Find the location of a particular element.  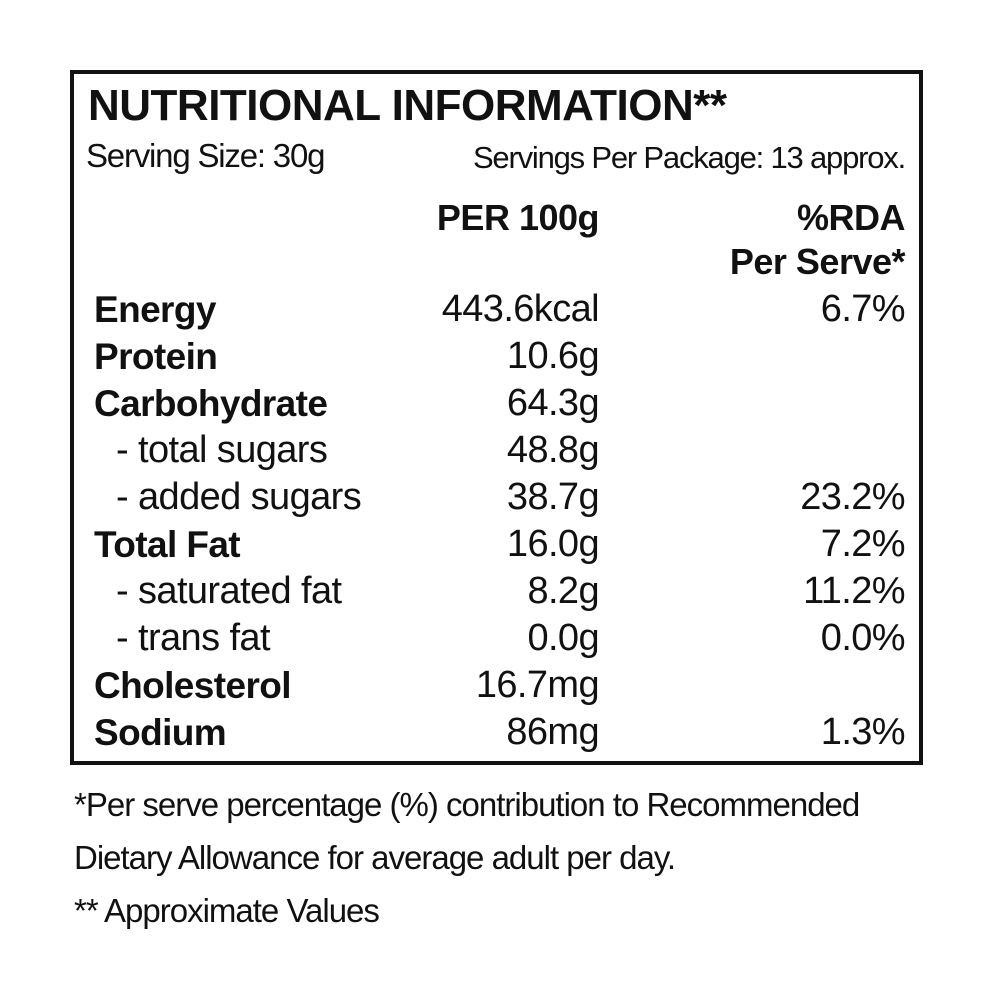

nutrient-rda: 0.0% is located at coordinates (863, 638).